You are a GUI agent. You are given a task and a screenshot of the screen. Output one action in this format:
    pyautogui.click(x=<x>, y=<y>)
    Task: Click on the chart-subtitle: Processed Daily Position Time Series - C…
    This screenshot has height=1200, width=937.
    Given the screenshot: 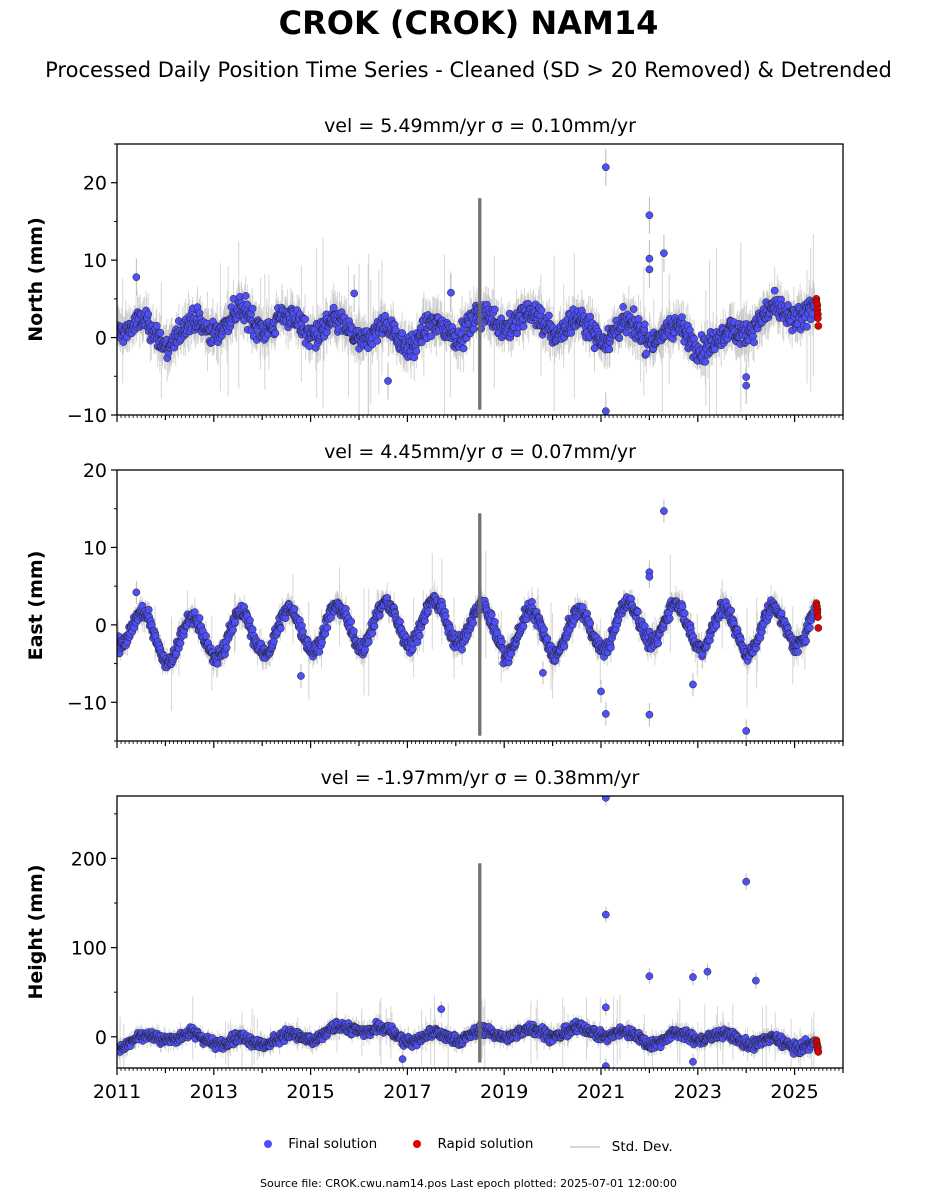 What is the action you would take?
    pyautogui.click(x=468, y=70)
    